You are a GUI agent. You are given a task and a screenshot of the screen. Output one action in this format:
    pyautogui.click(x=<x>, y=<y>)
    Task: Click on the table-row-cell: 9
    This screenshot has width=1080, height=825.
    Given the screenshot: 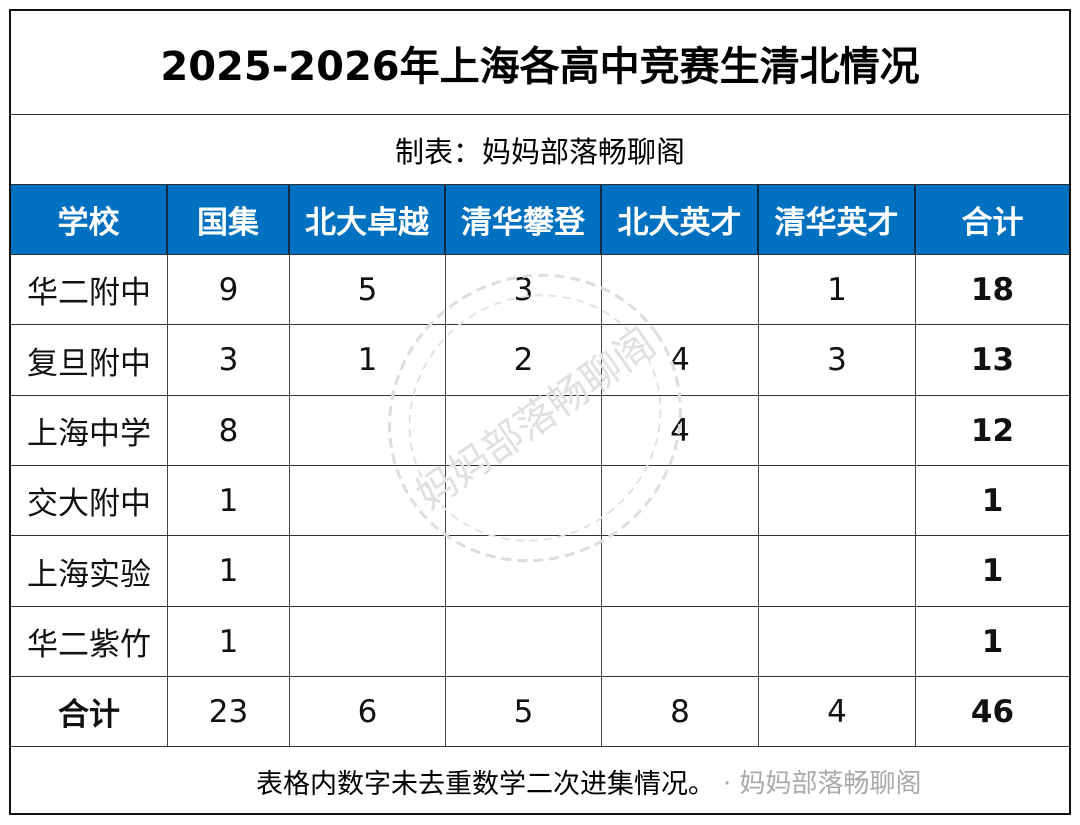 What is the action you would take?
    pyautogui.click(x=229, y=289)
    